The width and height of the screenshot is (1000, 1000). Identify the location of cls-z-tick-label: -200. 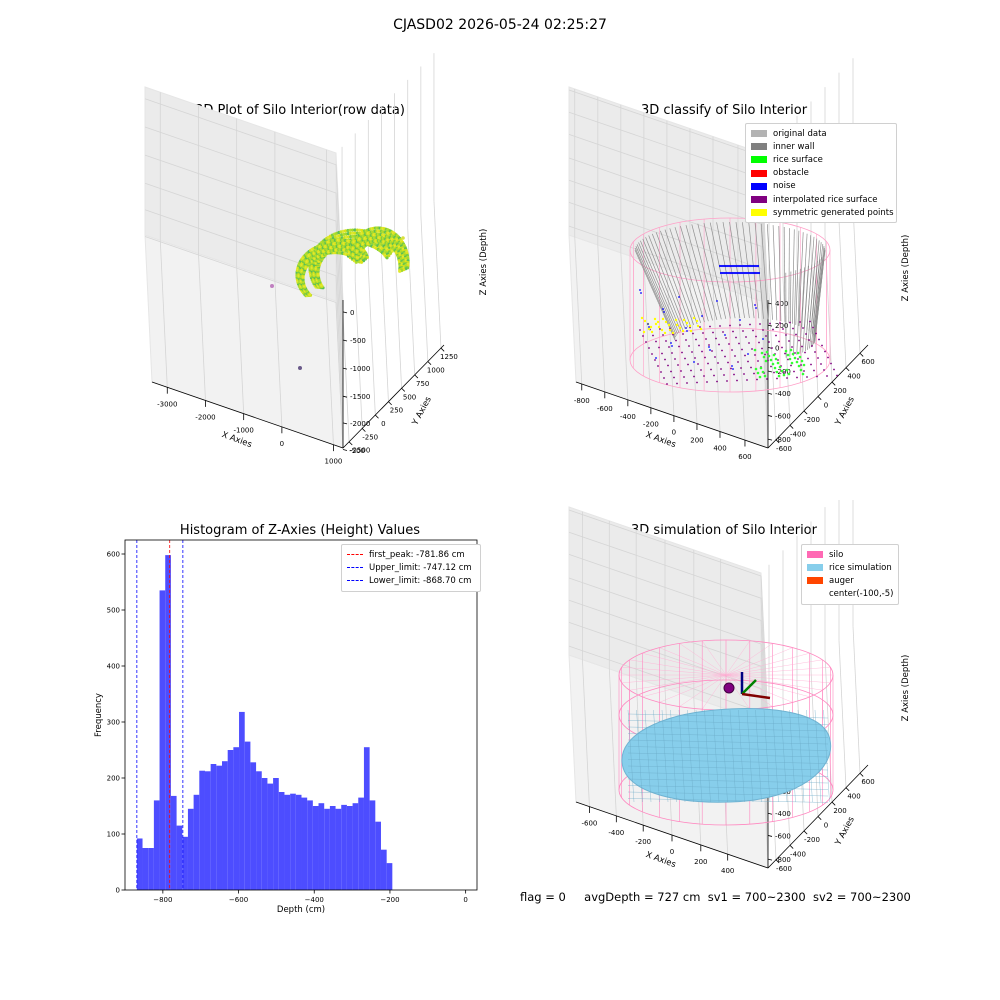
(783, 372).